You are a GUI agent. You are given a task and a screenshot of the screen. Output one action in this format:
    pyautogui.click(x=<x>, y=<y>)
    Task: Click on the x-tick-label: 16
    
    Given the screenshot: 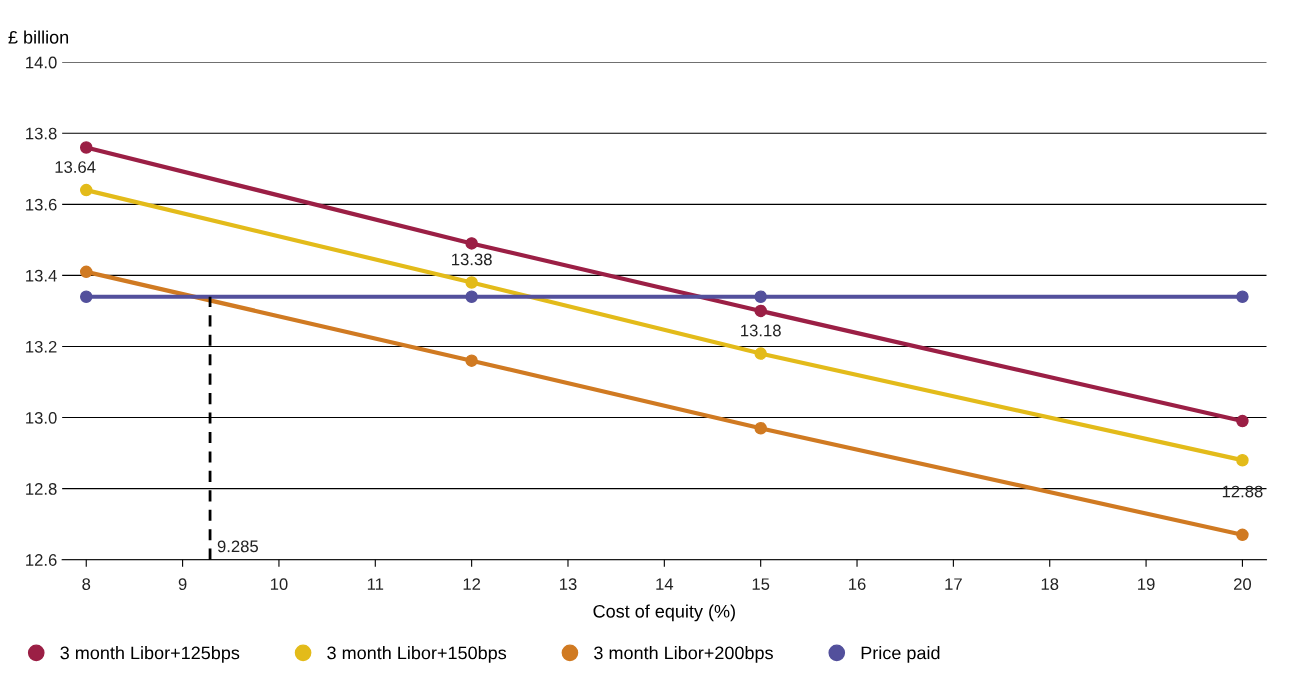 What is the action you would take?
    pyautogui.click(x=857, y=584)
    